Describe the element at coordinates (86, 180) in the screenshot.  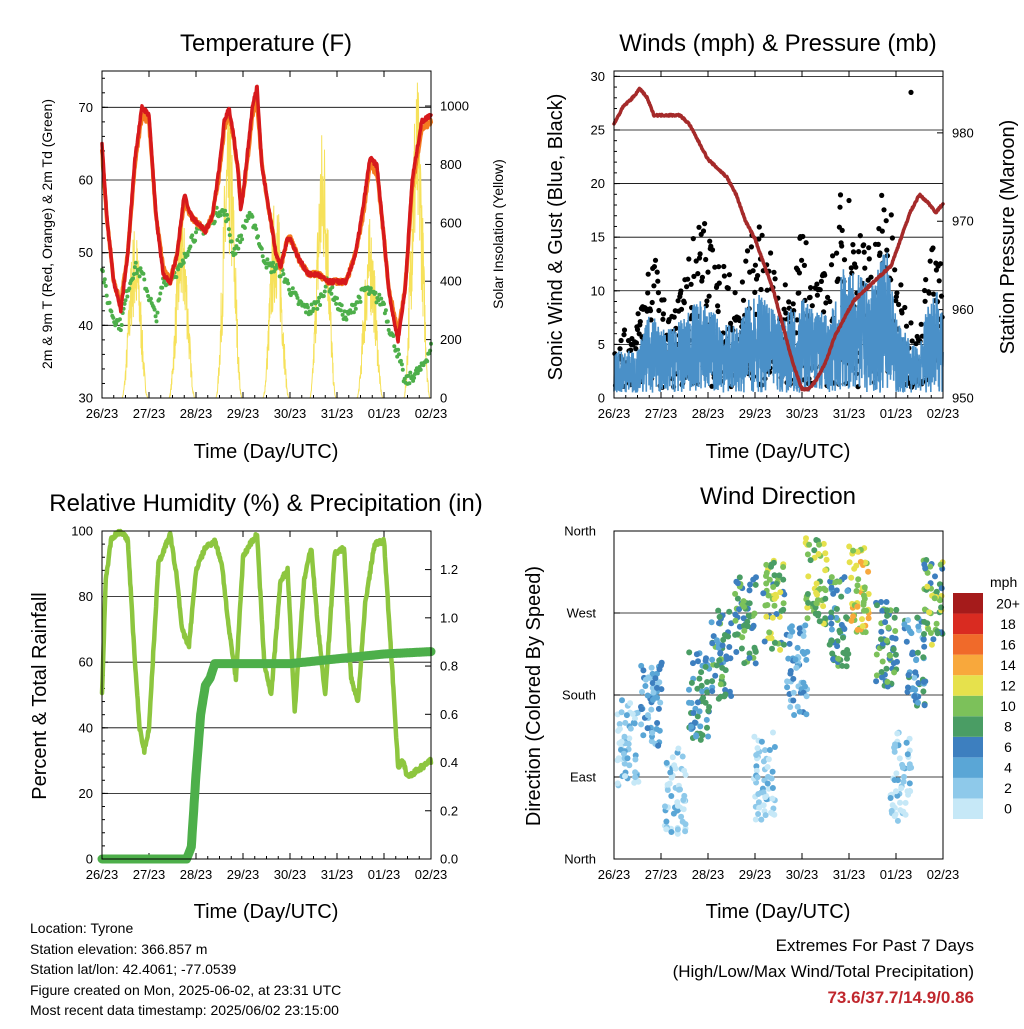
I see `y-tick-label: 60` at that location.